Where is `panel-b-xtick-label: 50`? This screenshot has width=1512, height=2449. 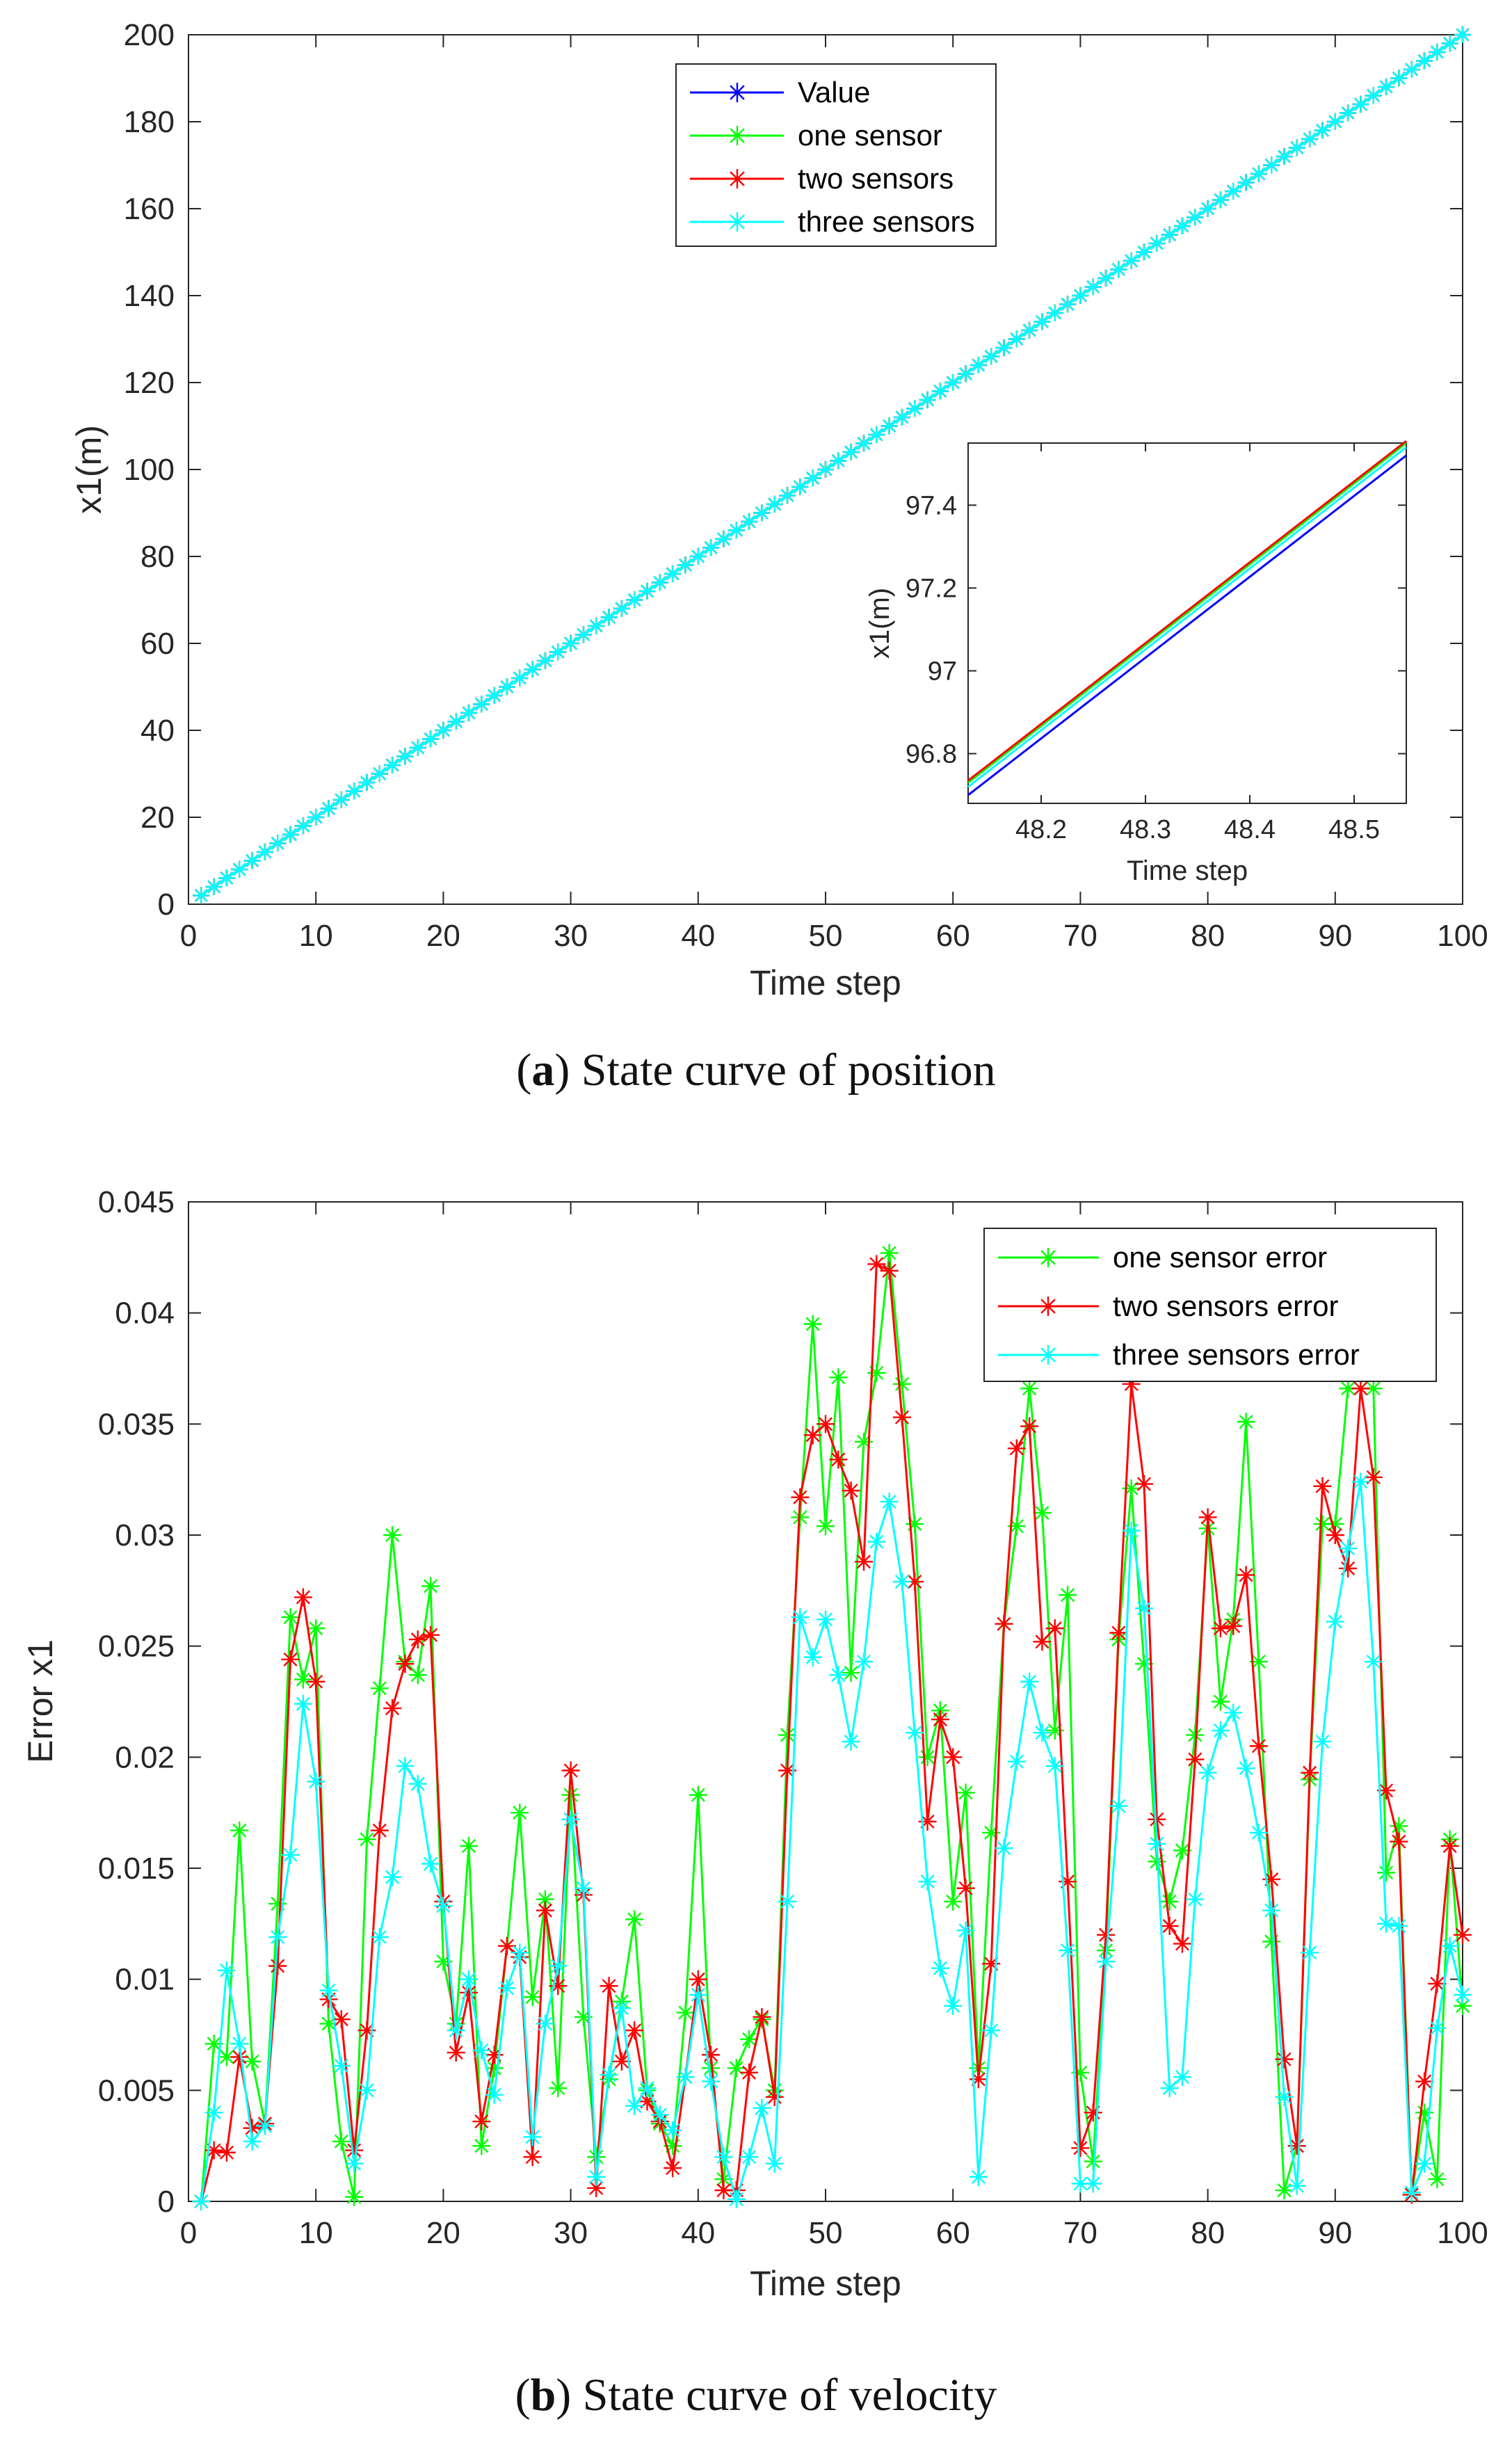
panel-b-xtick-label: 50 is located at coordinates (826, 2233).